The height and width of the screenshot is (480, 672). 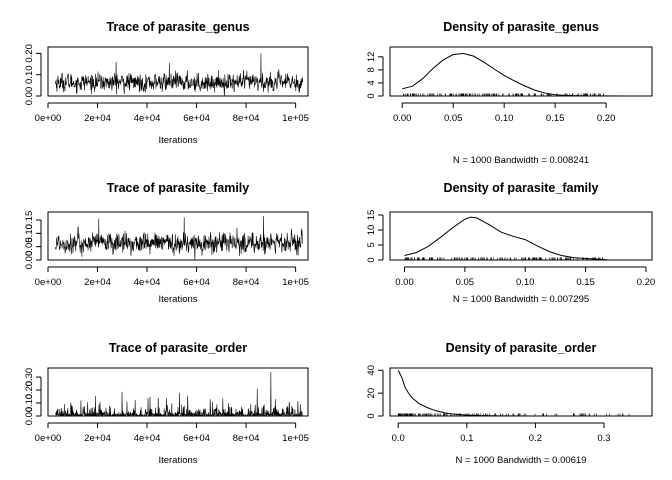 I want to click on y-axis: 0 20 40, so click(x=375, y=392).